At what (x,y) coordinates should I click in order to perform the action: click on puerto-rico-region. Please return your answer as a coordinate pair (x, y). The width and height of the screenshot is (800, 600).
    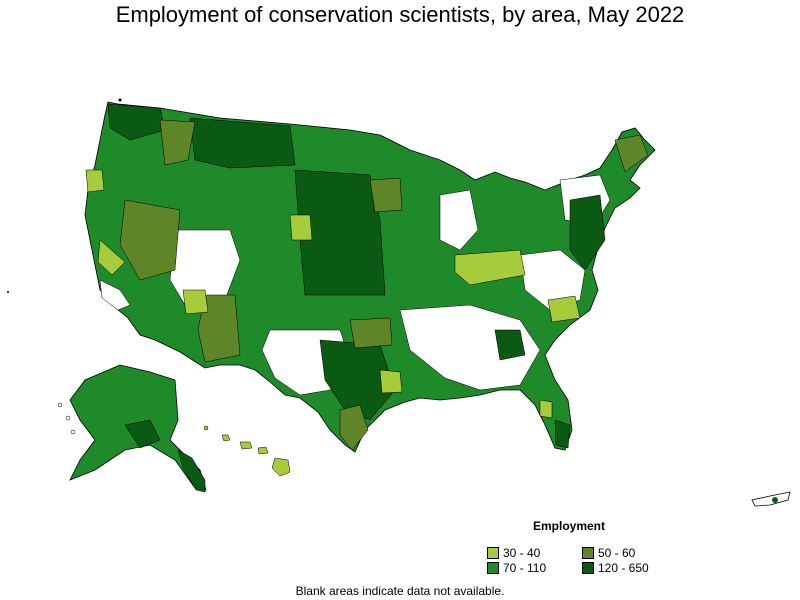
    Looking at the image, I should click on (775, 500).